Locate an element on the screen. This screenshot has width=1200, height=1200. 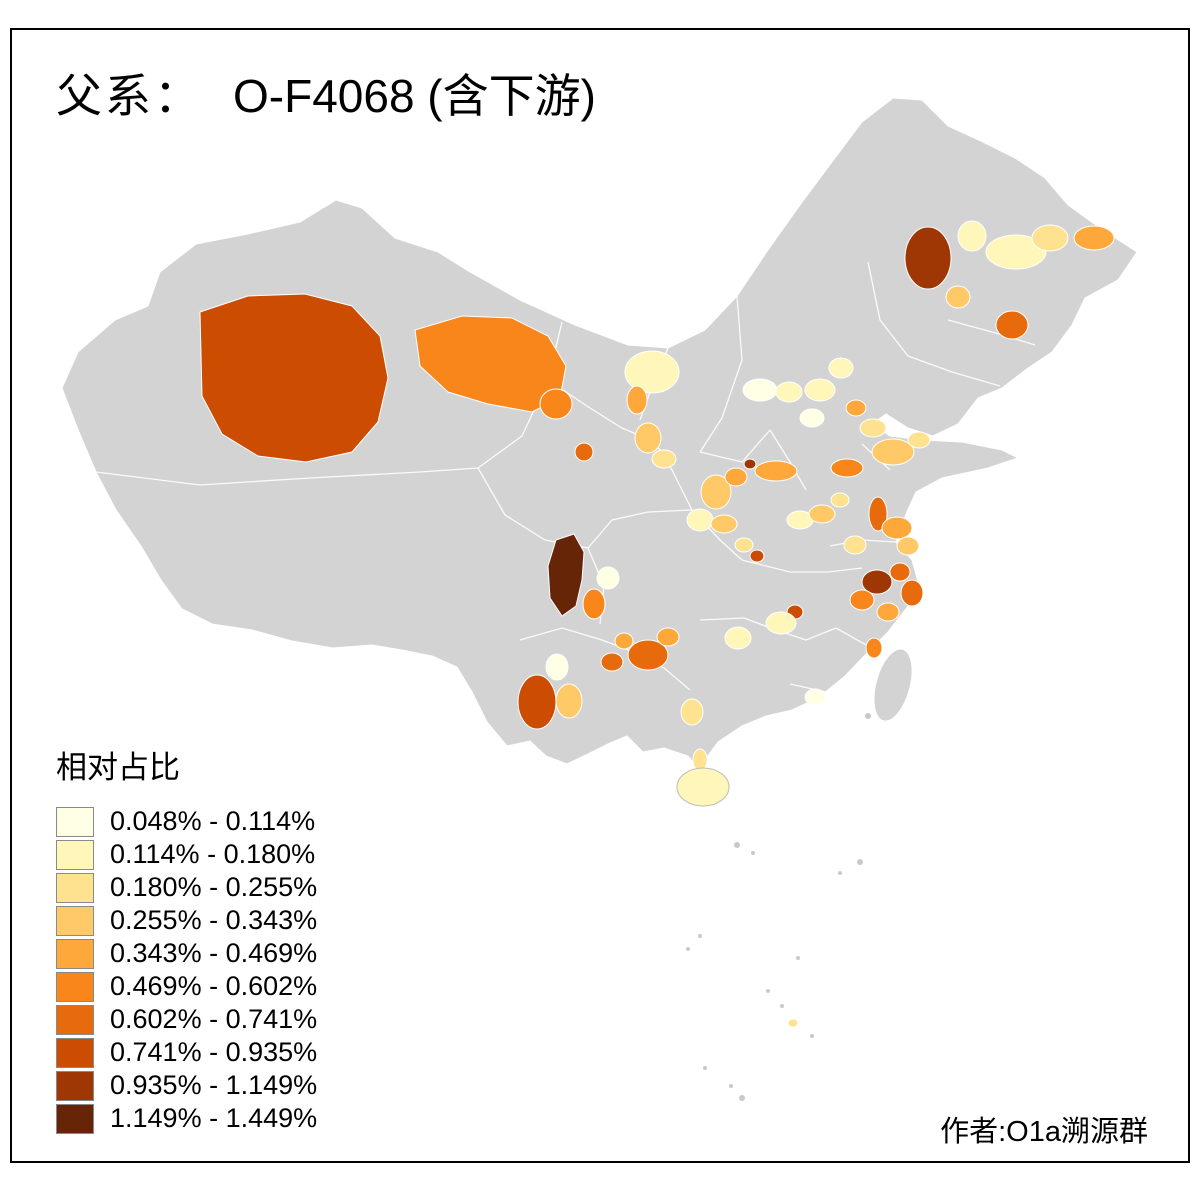
legend-row: 0.741% - 0.935% is located at coordinates (186, 1052).